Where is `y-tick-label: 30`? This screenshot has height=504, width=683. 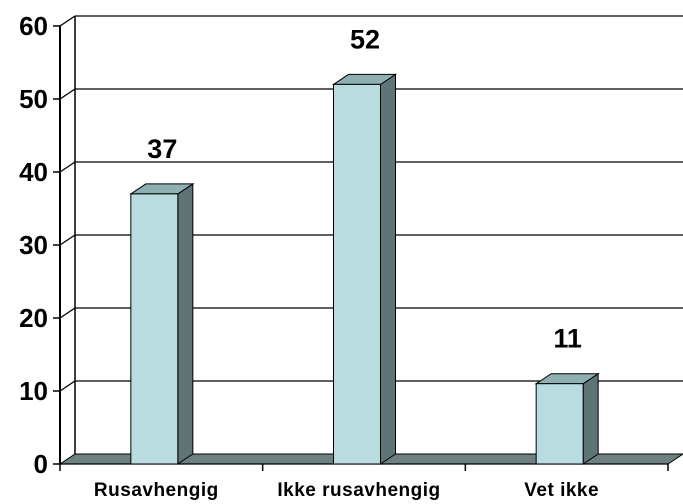 y-tick-label: 30 is located at coordinates (33, 245).